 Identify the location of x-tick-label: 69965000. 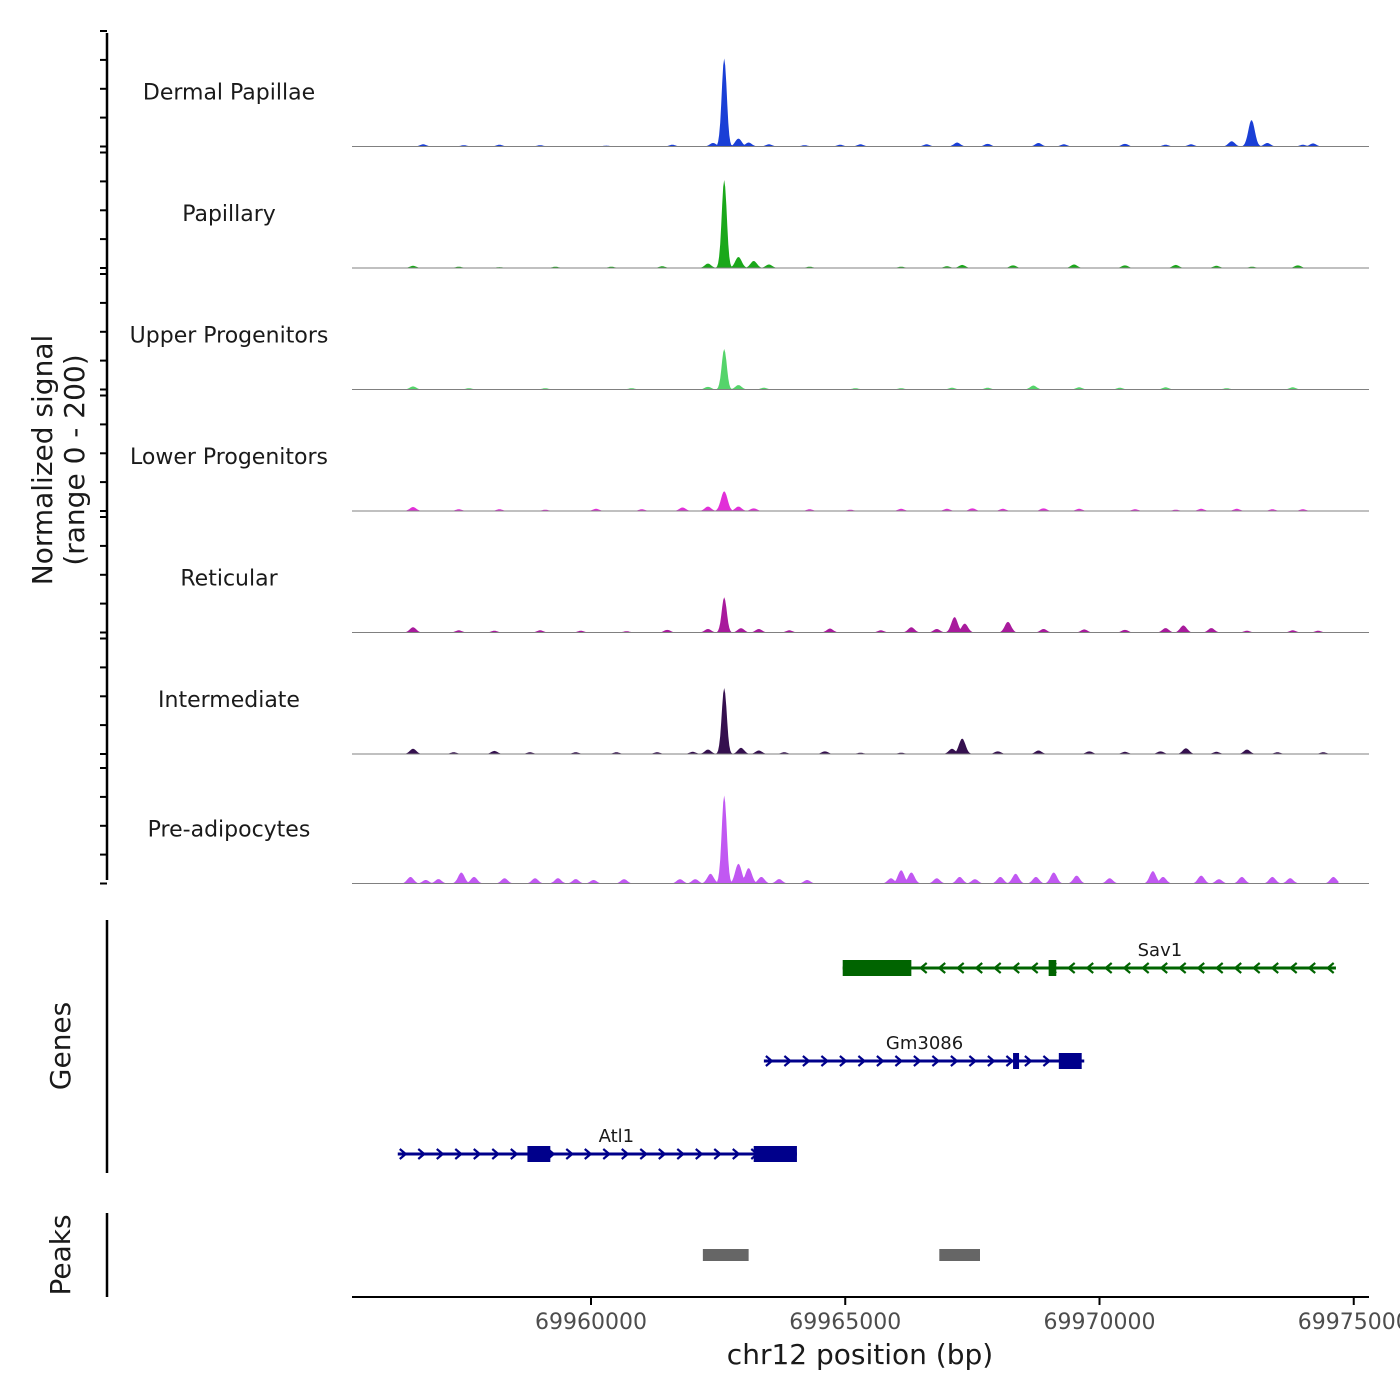
(845, 1322).